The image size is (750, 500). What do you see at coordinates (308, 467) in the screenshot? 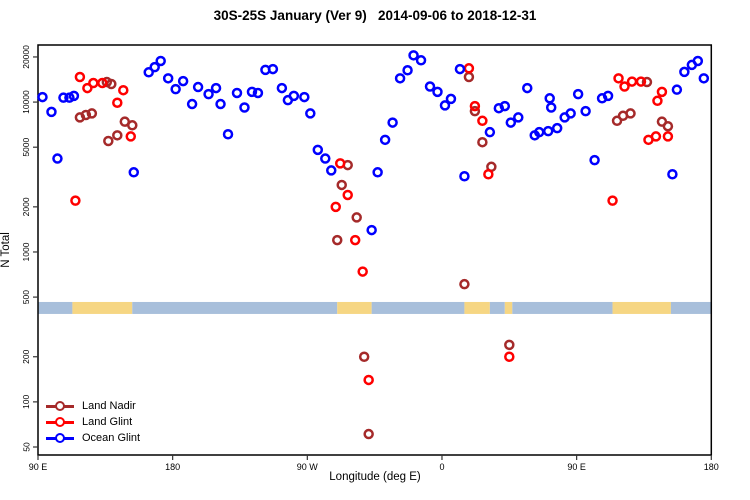
I see `x-tick-label: 90 W` at bounding box center [308, 467].